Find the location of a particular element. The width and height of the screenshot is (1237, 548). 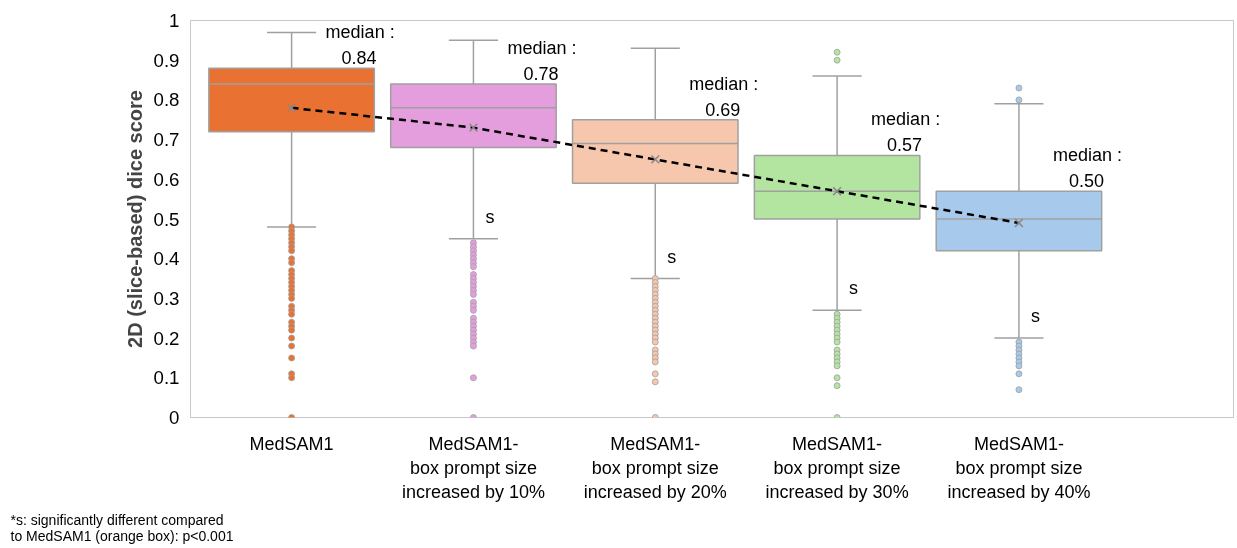

y-tick-label: 0.2 is located at coordinates (166, 338).